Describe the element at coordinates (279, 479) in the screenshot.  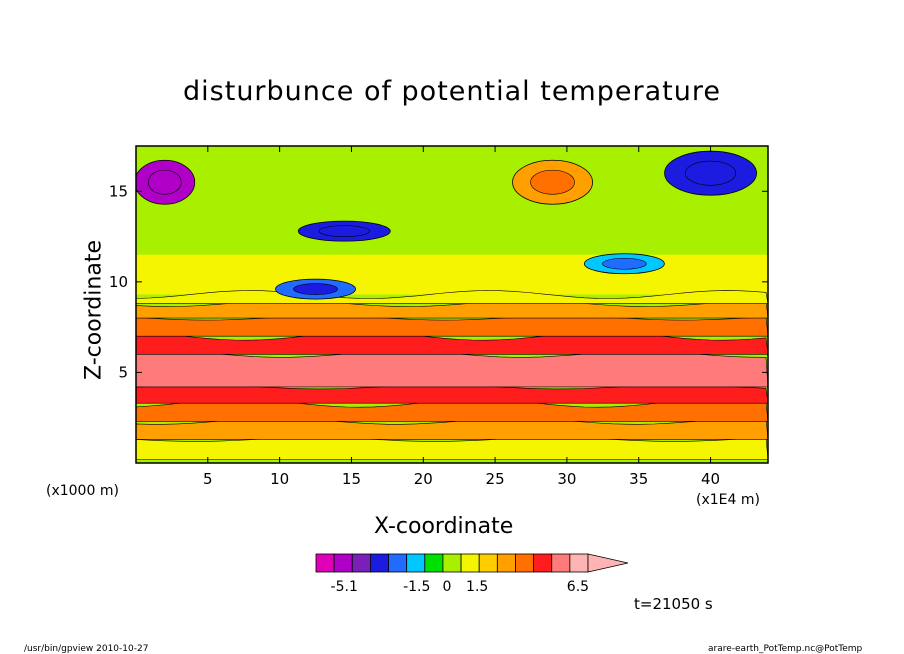
I see `x-tick-label: 10` at that location.